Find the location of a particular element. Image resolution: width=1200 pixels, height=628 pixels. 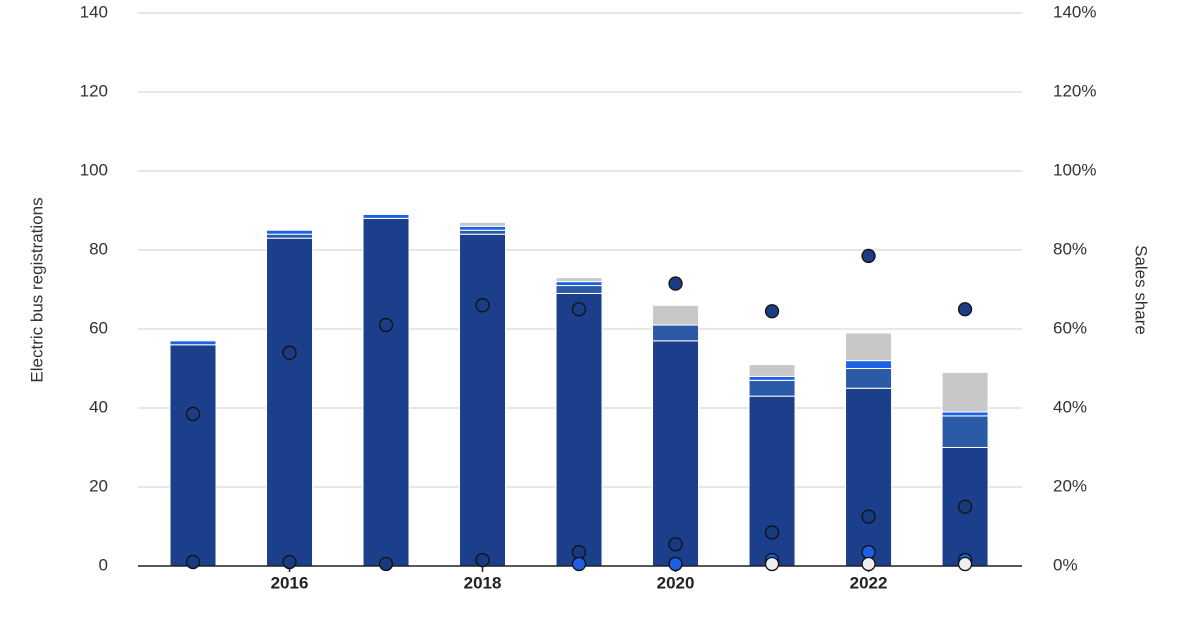

y2-tick-label: 0% is located at coordinates (1065, 564).